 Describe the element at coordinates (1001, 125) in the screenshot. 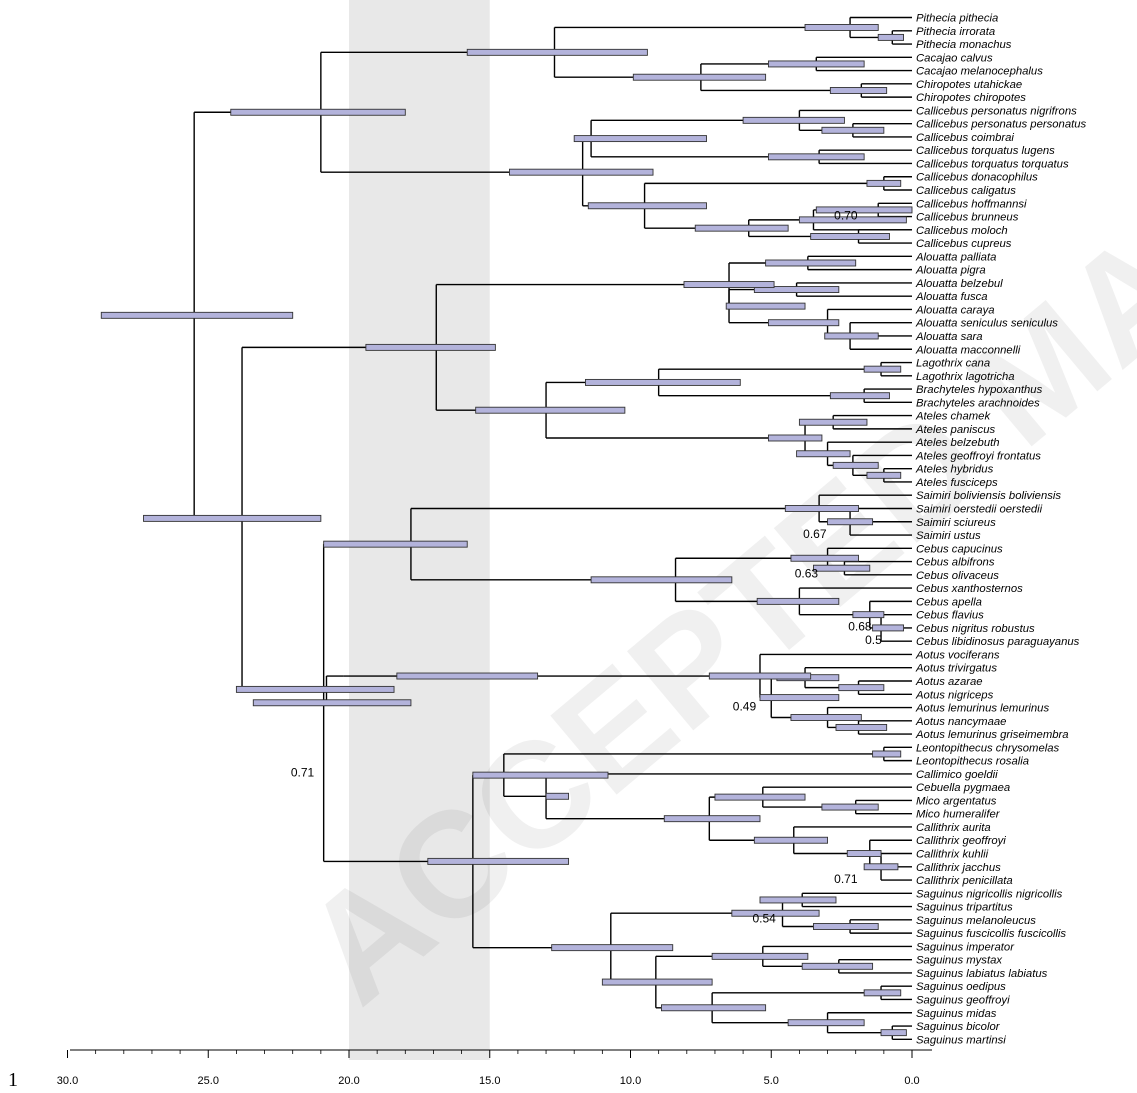

I see `taxon-label: Callicebus personatus personatus` at that location.